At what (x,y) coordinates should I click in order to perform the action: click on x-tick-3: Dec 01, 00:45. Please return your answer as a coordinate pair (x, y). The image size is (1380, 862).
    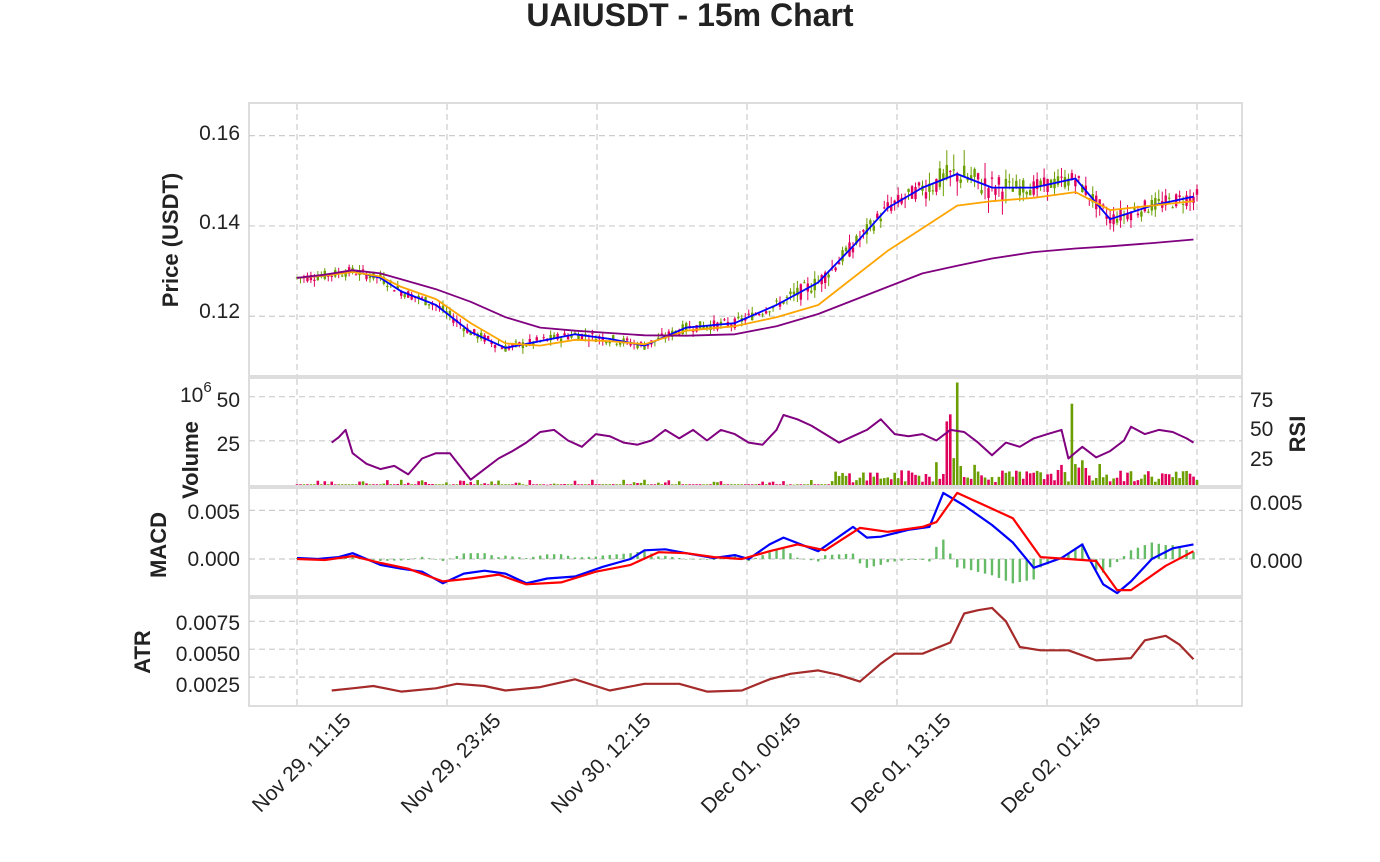
    Looking at the image, I should click on (751, 763).